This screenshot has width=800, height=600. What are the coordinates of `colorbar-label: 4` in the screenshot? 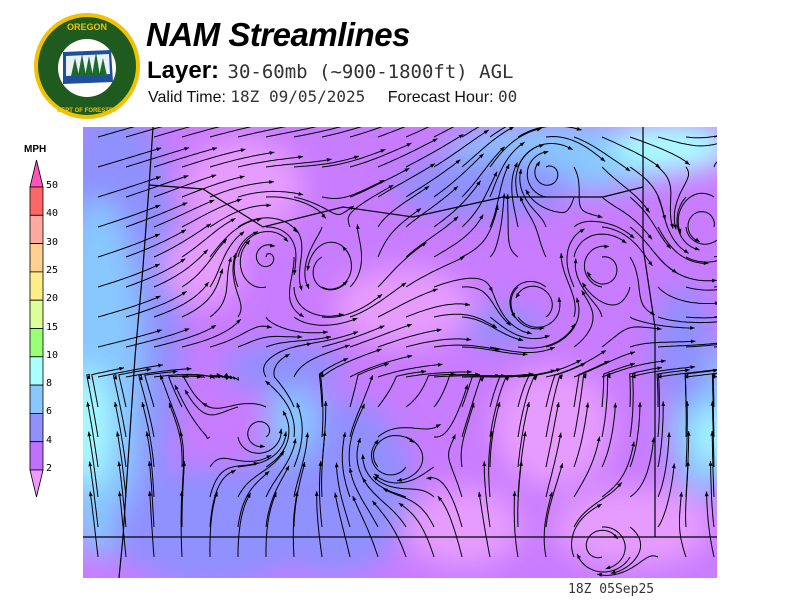 It's located at (49, 440).